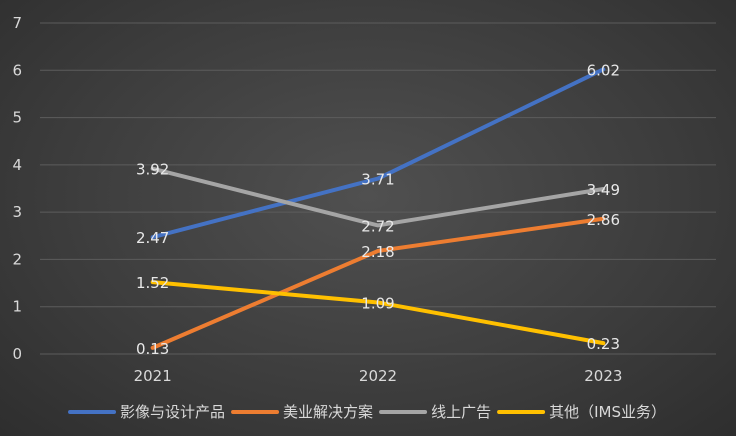 The width and height of the screenshot is (740, 442). What do you see at coordinates (377, 252) in the screenshot?
I see `data-label: 2.18` at bounding box center [377, 252].